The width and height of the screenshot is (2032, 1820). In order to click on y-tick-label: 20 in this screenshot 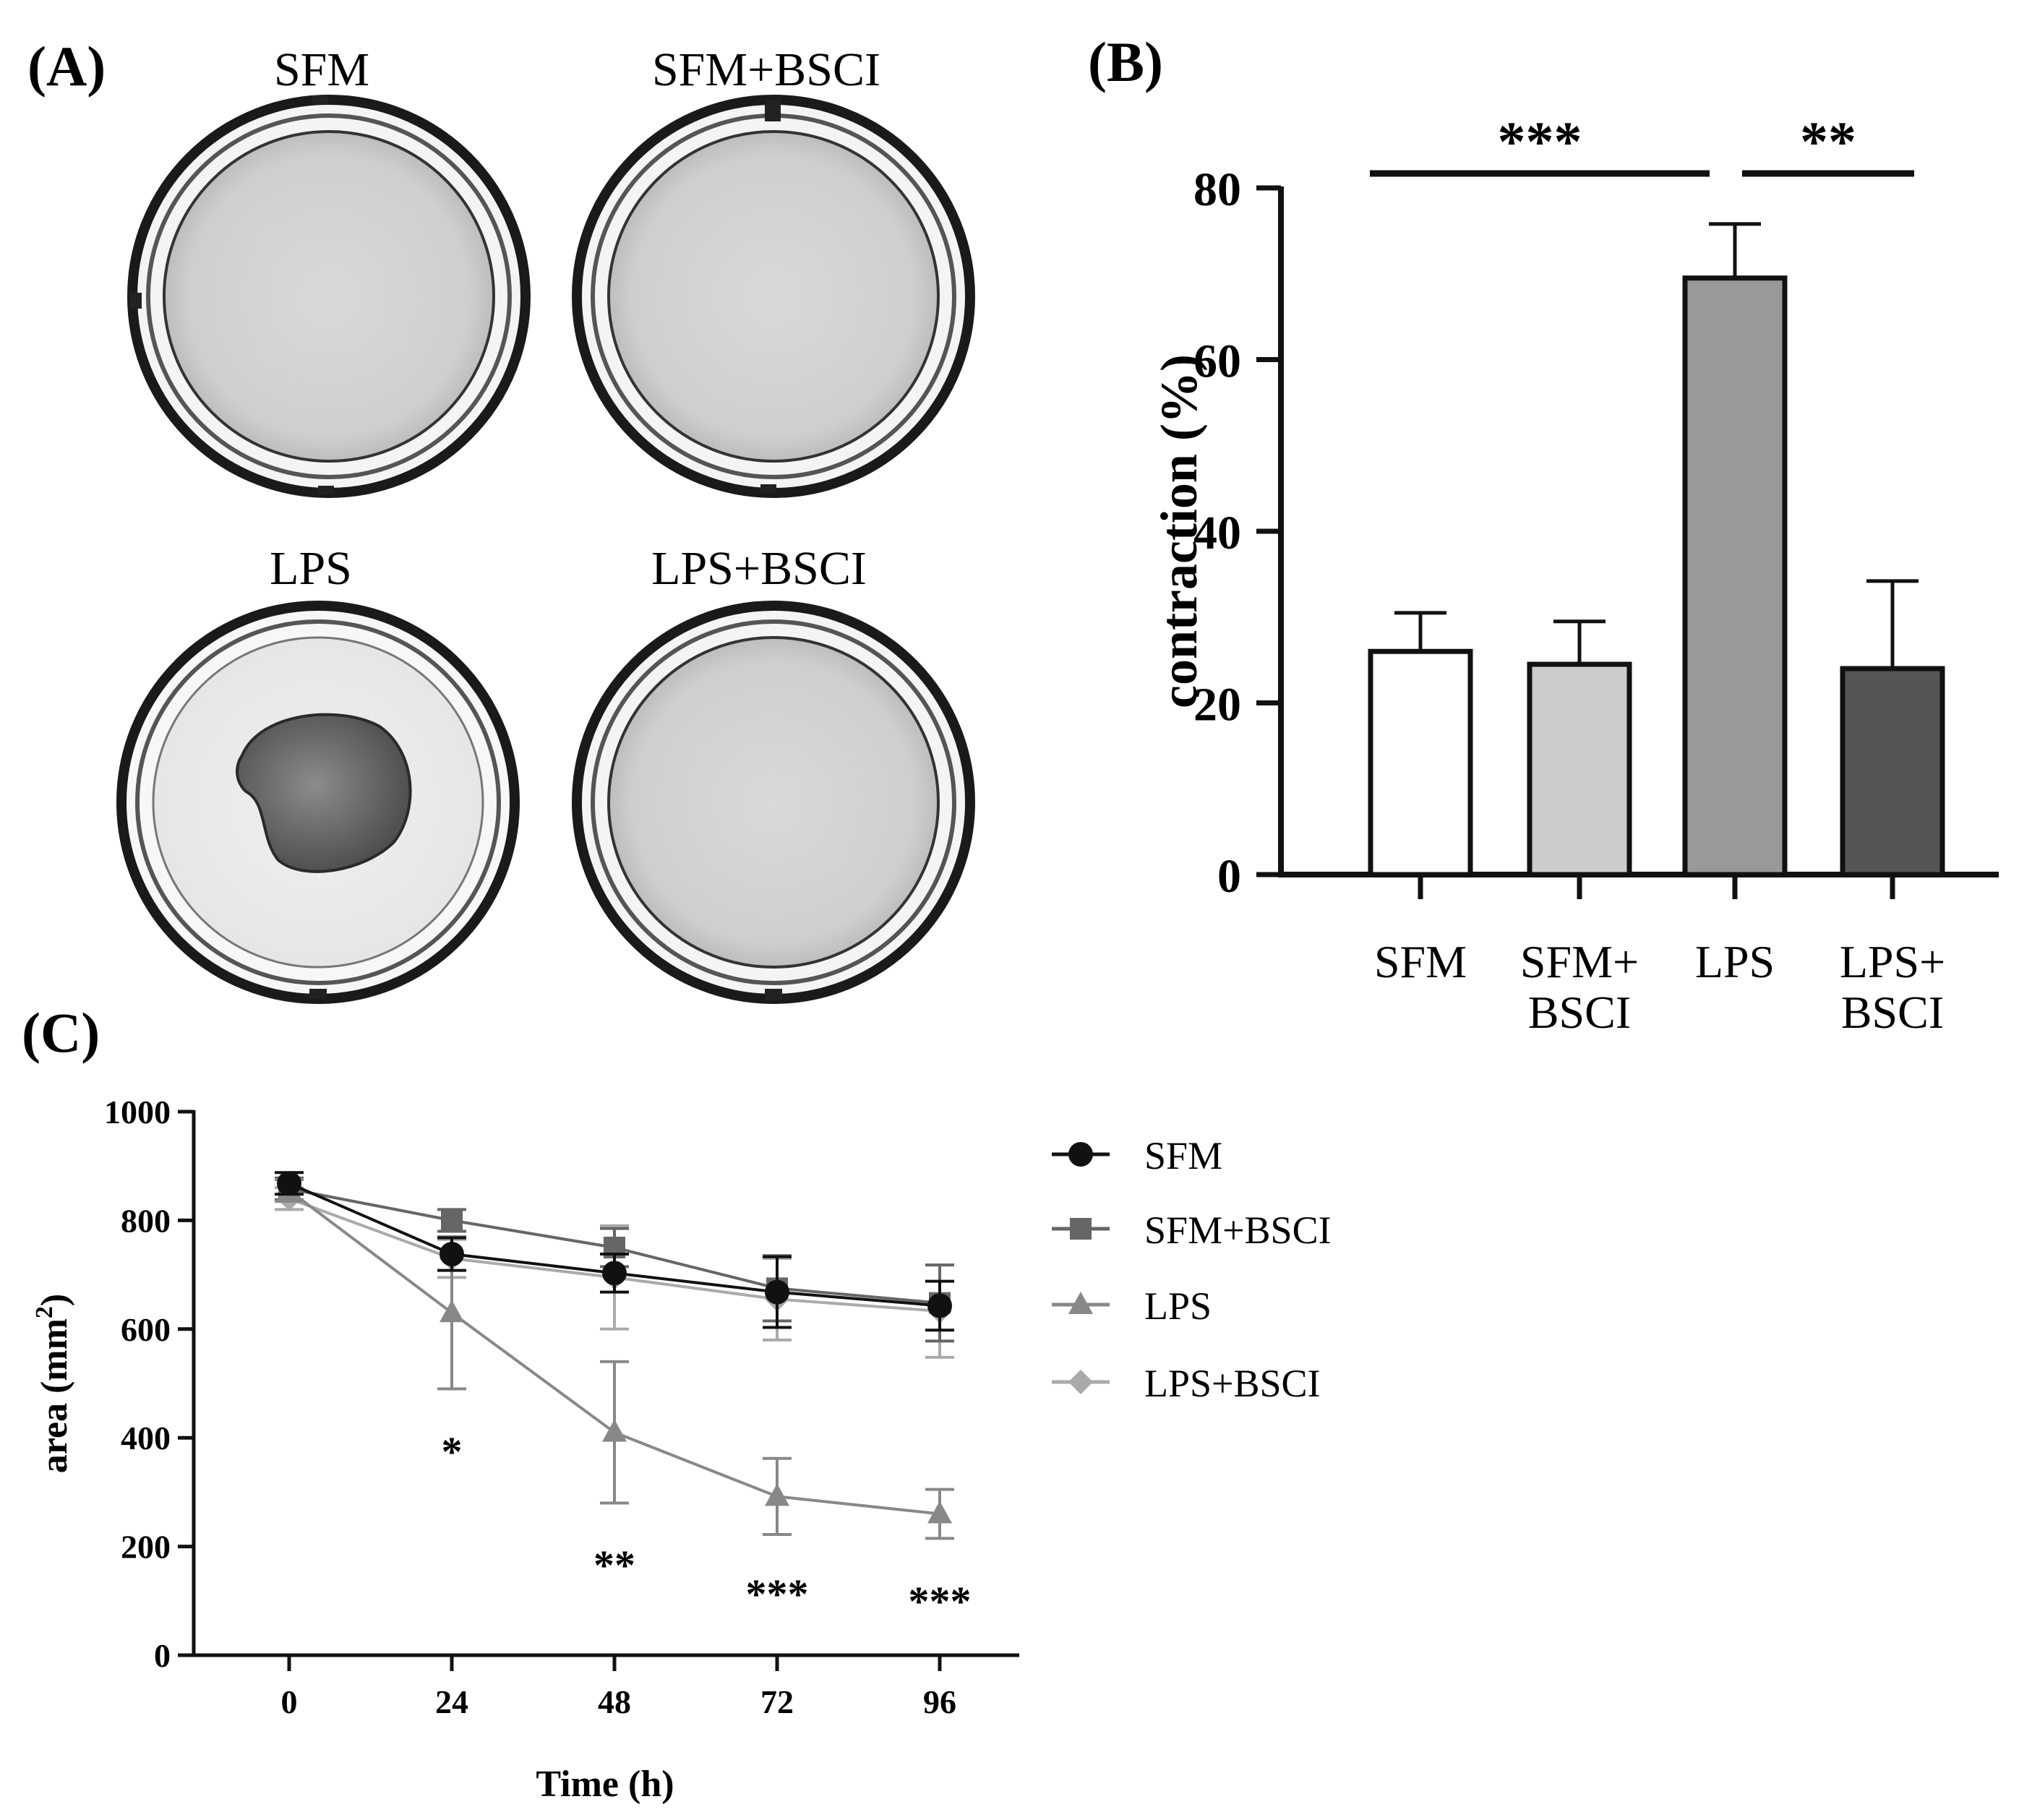, I will do `click(1217, 705)`.